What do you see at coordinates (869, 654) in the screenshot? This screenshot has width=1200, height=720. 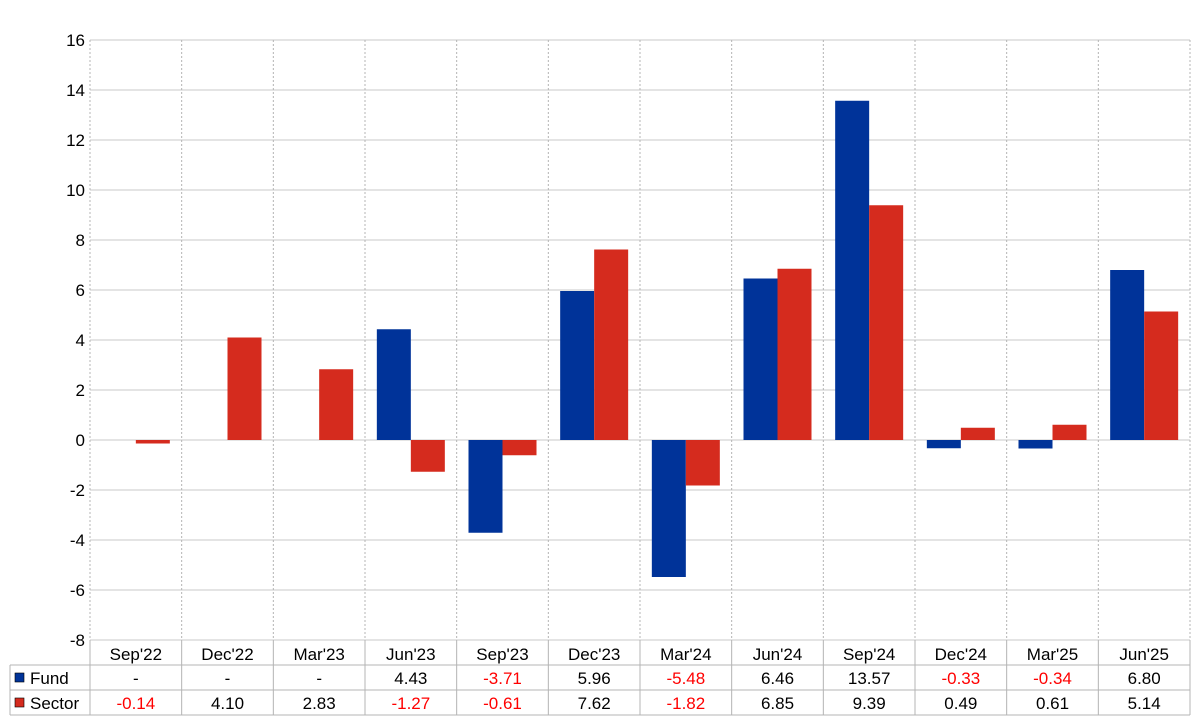 I see `x-tick-label: Sep'24` at bounding box center [869, 654].